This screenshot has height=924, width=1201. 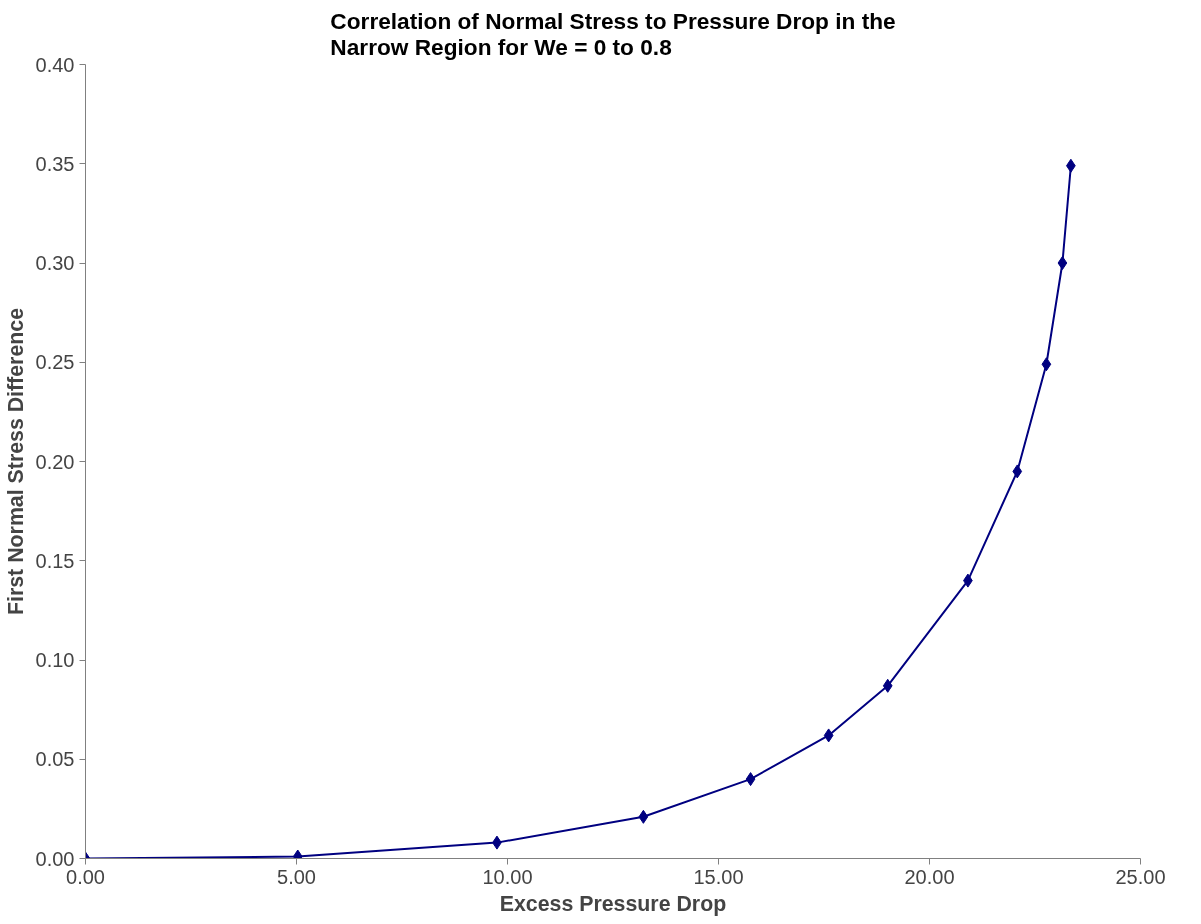 What do you see at coordinates (55, 759) in the screenshot?
I see `y-tick-label: 0.05` at bounding box center [55, 759].